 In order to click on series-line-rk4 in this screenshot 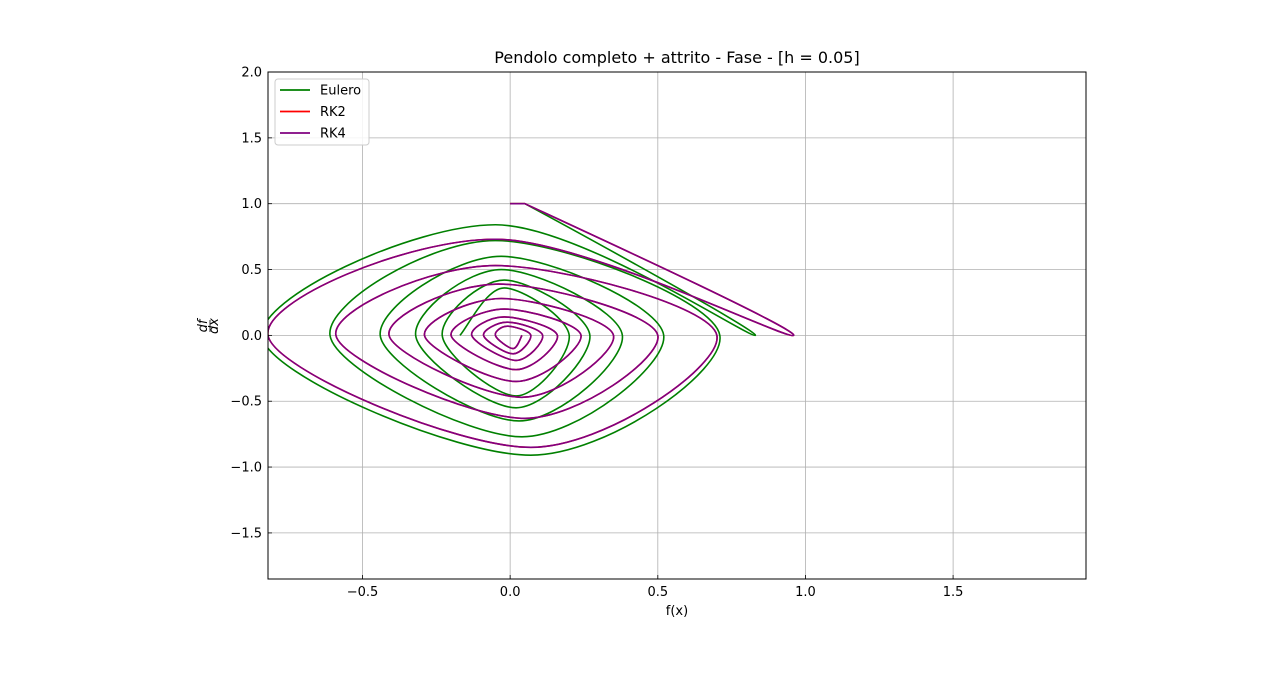, I will do `click(531, 325)`.